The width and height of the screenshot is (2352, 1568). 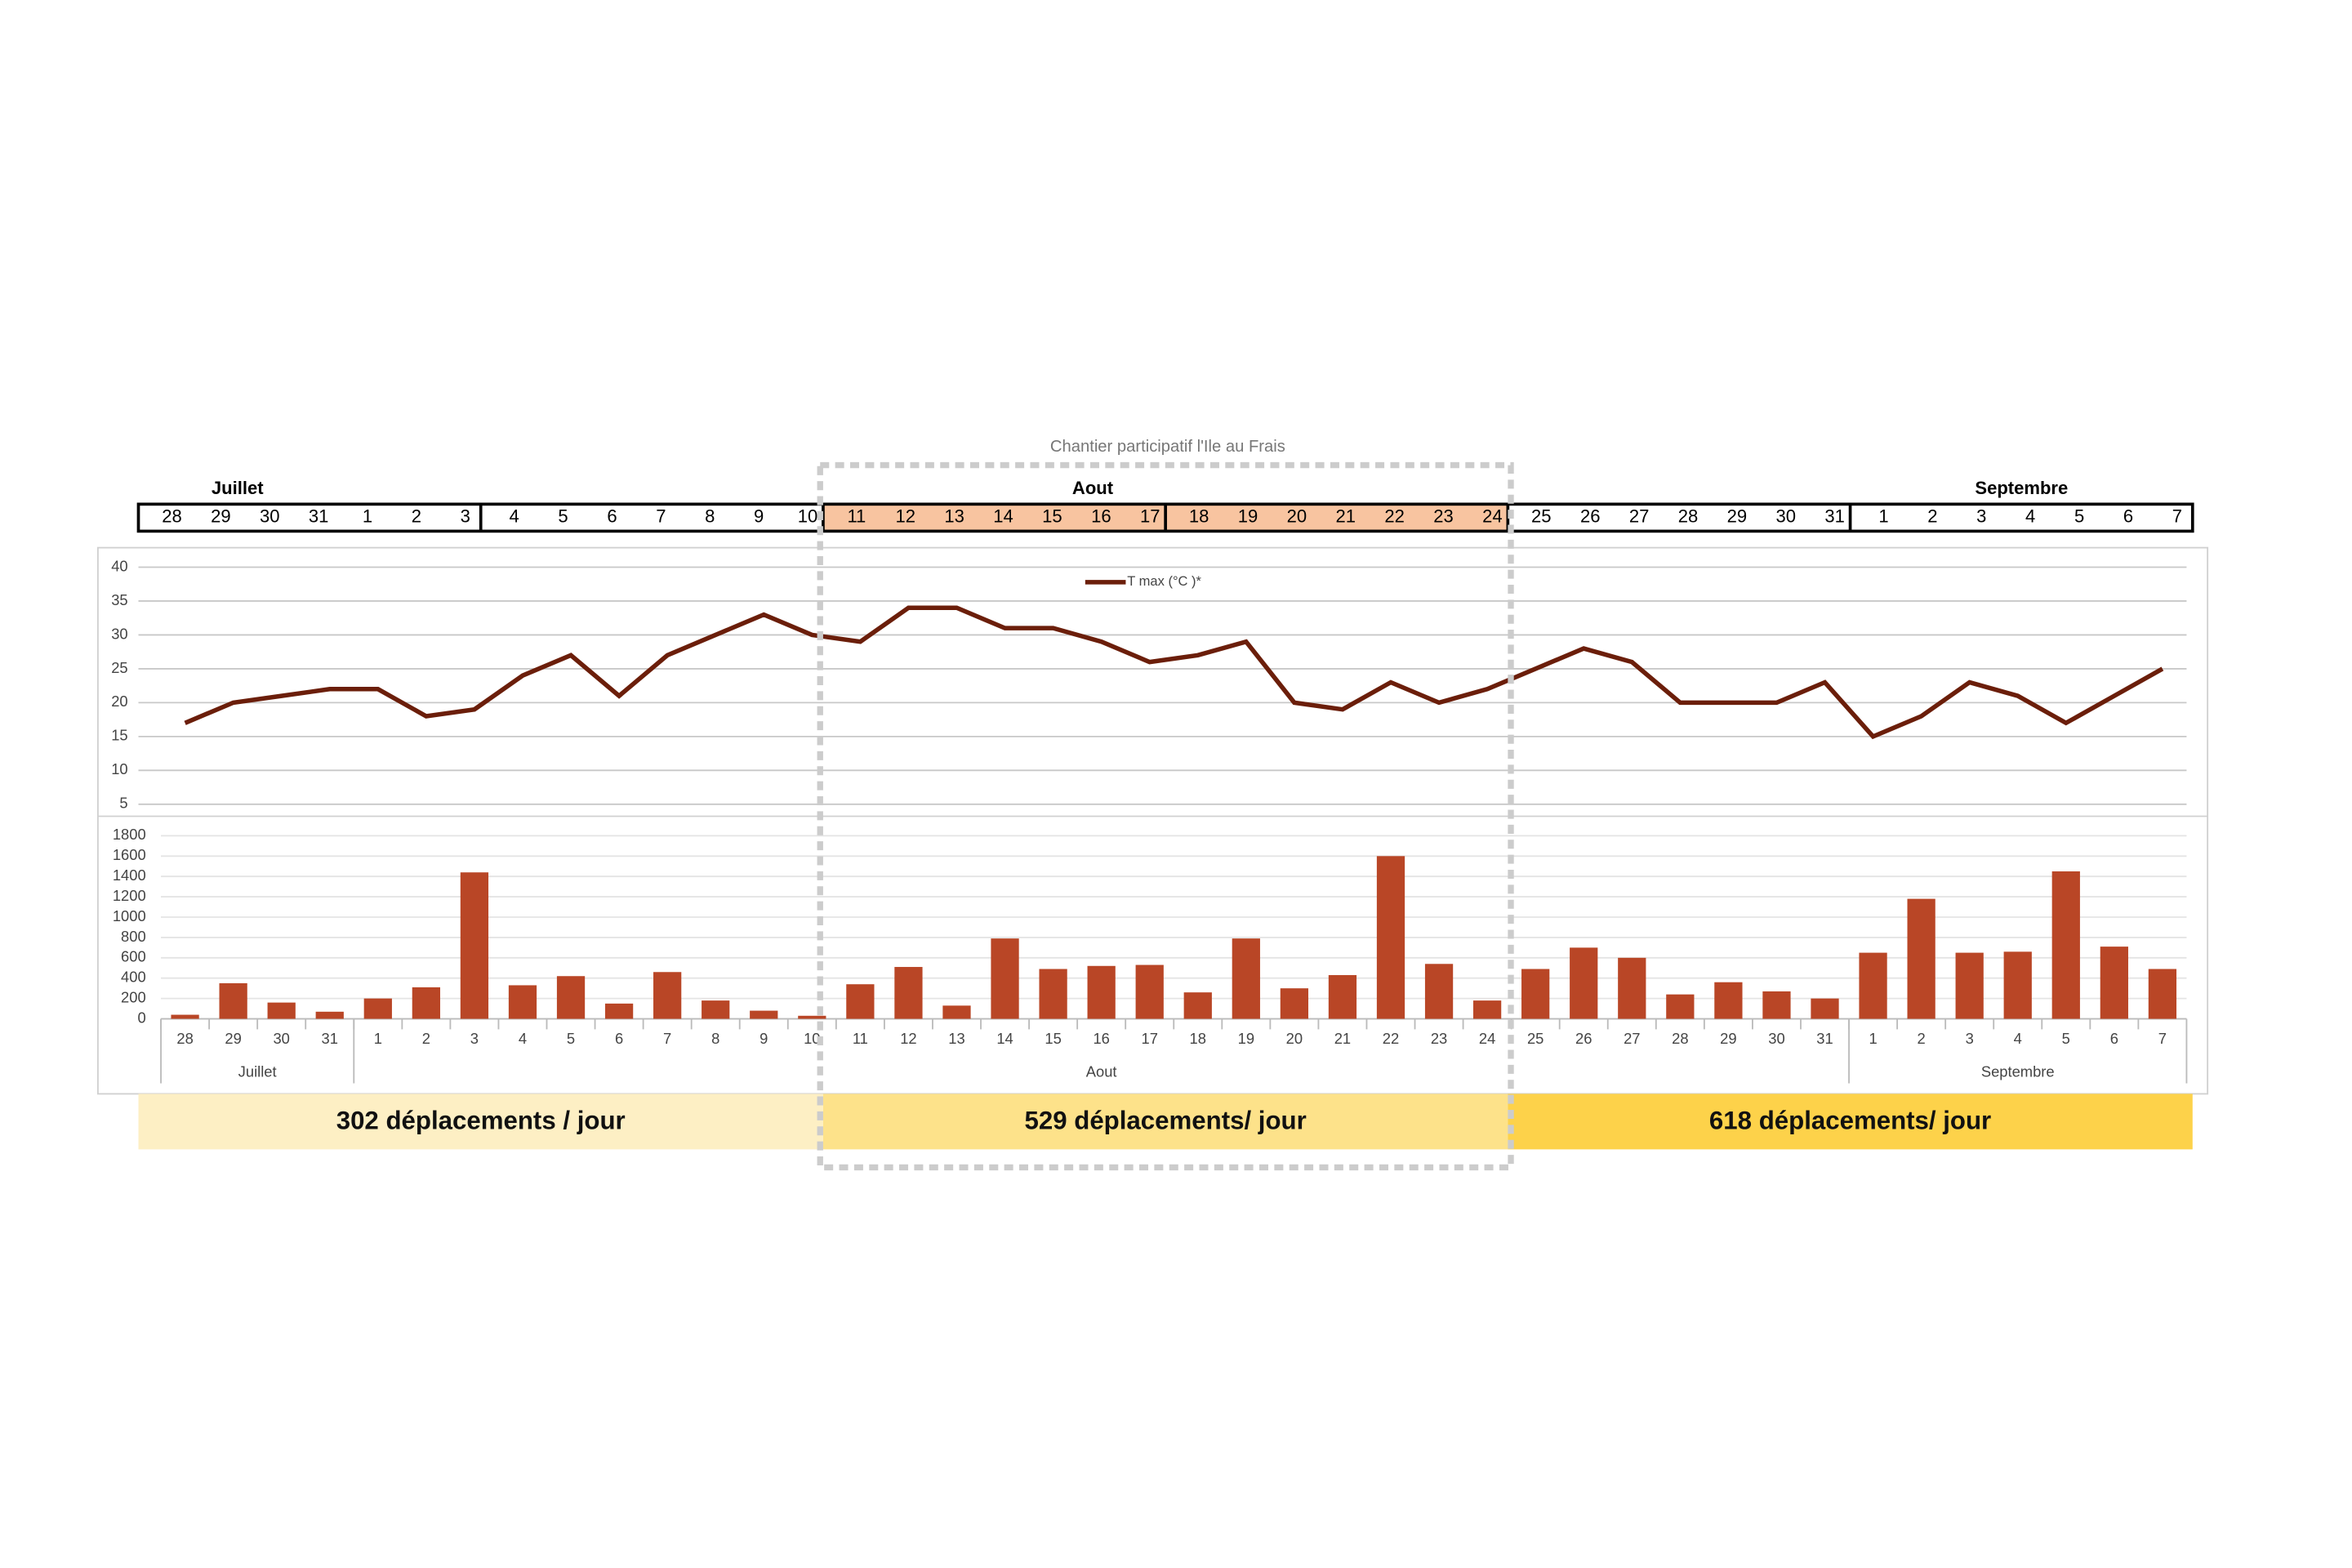 What do you see at coordinates (133, 977) in the screenshot?
I see `y-tick-label: 400` at bounding box center [133, 977].